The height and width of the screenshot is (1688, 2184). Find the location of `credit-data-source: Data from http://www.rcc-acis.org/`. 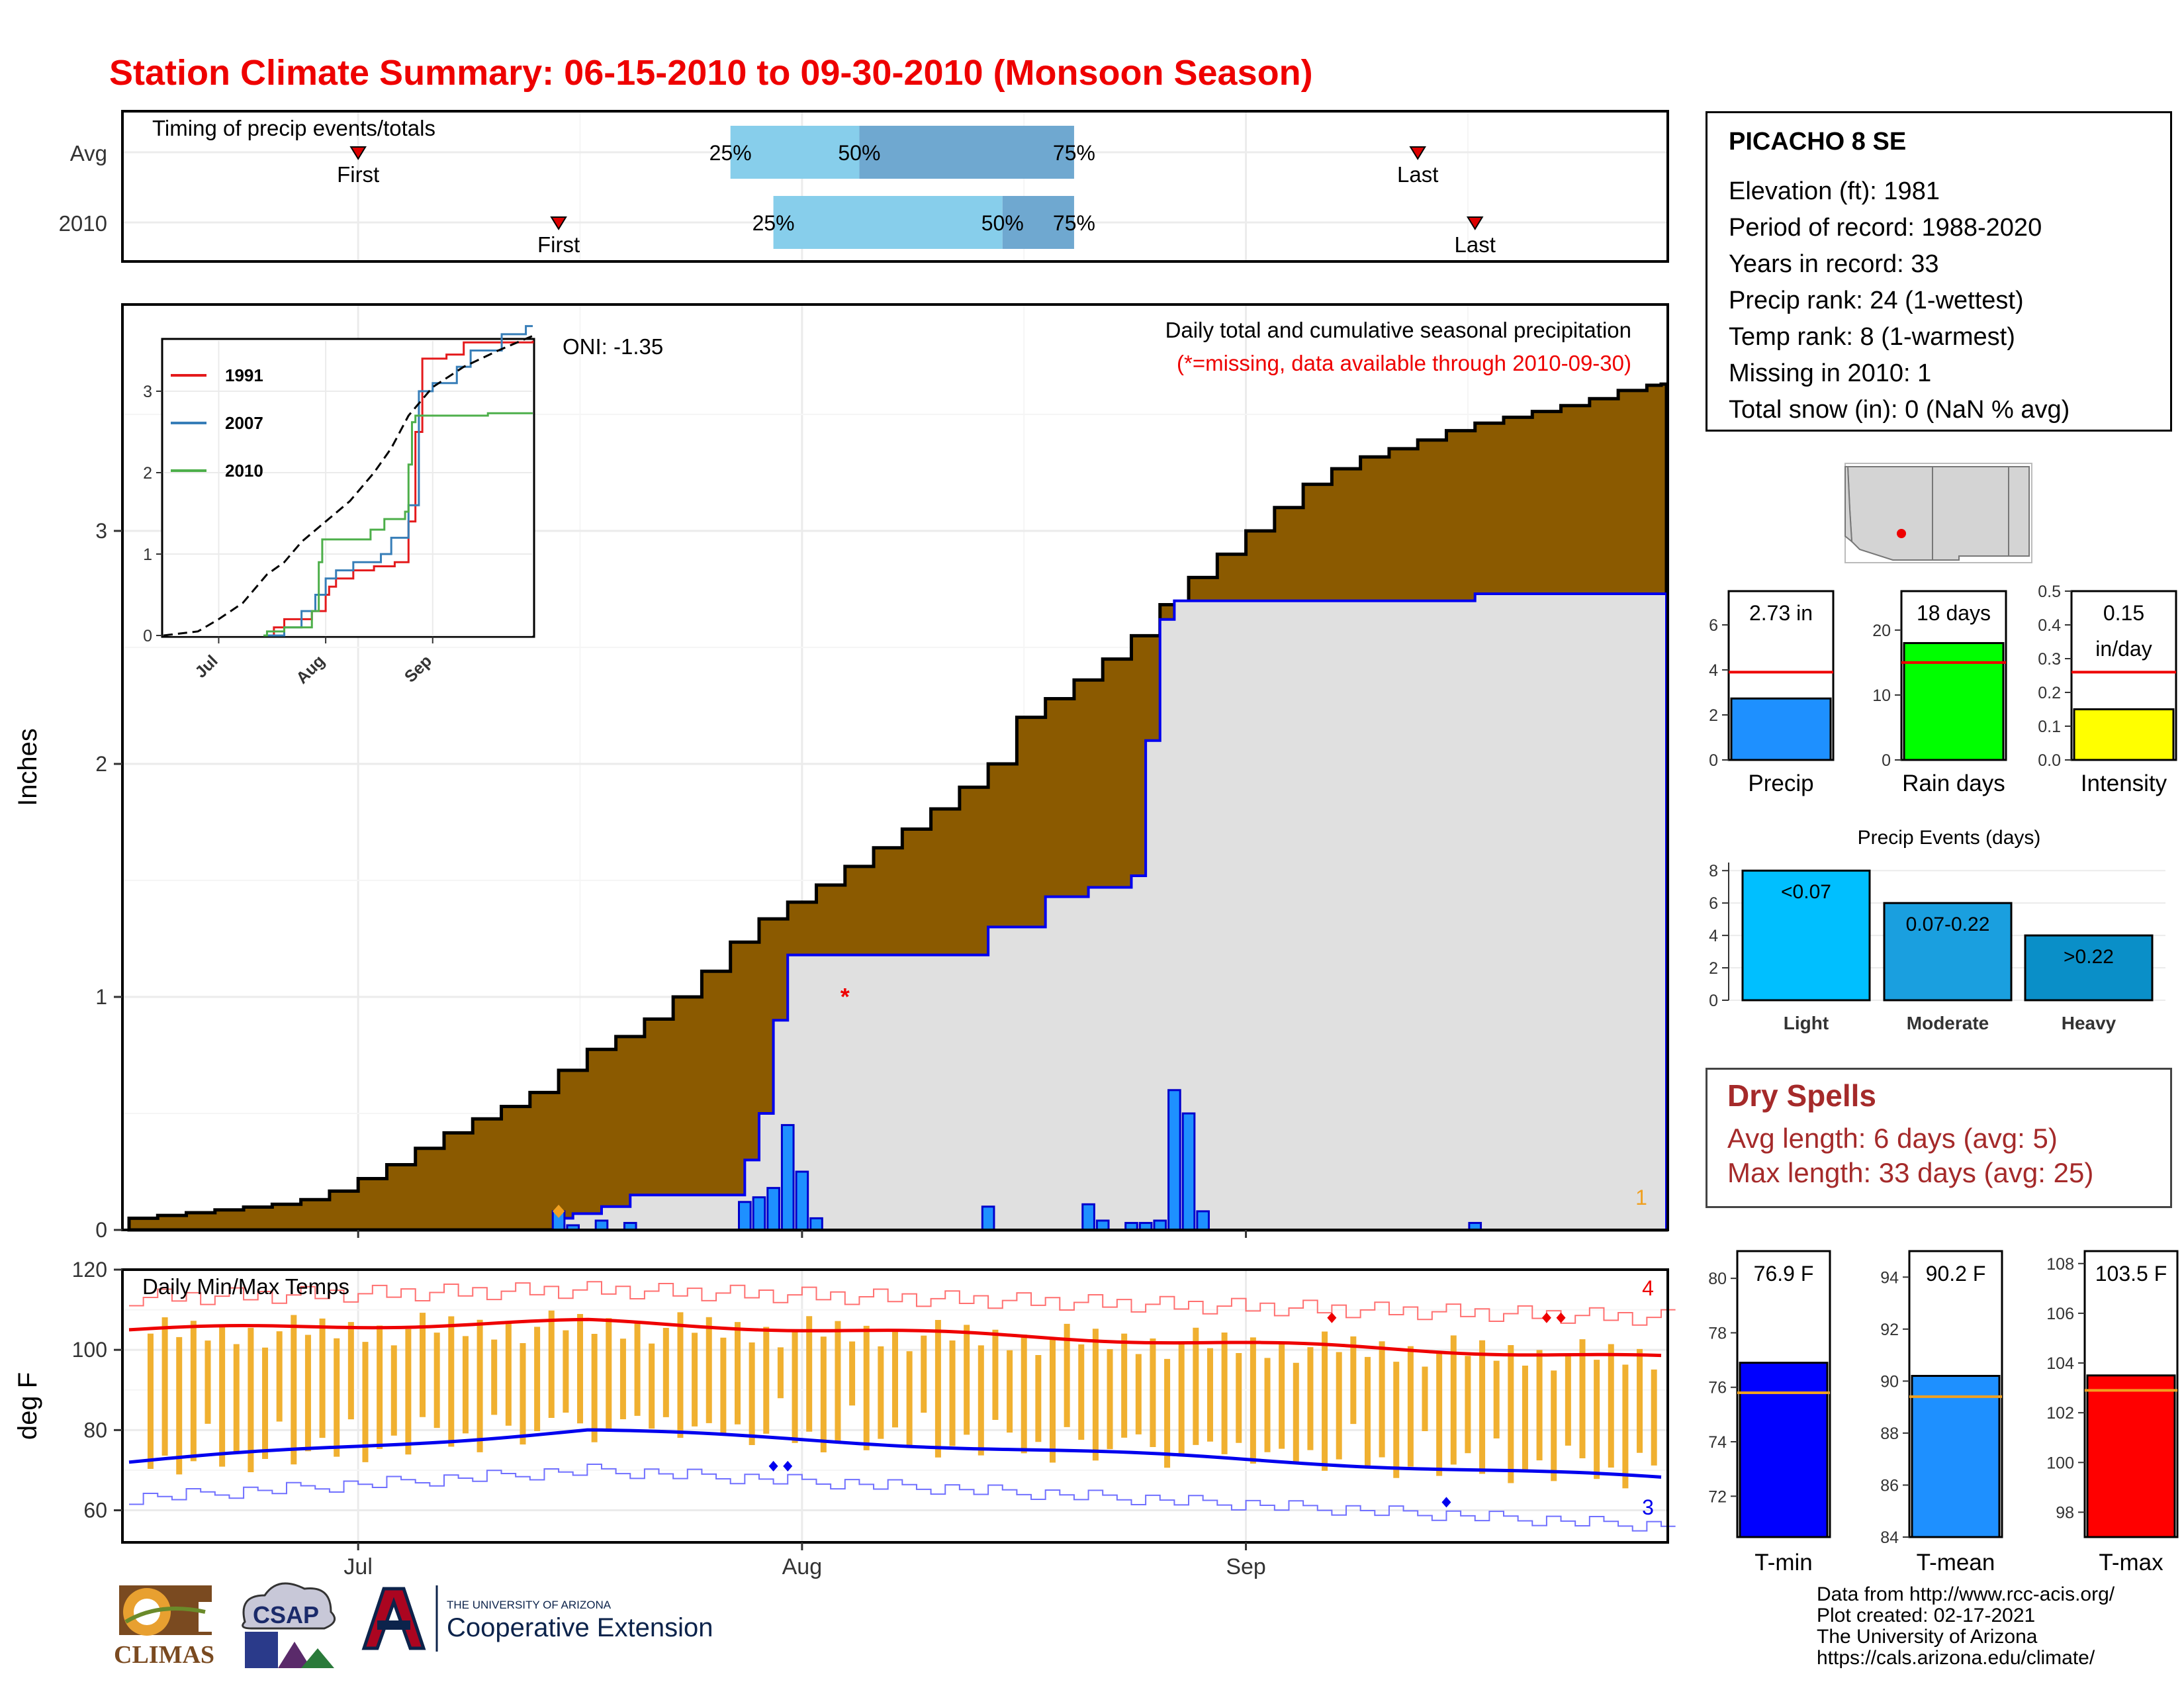

credit-data-source: Data from http://www.rcc-acis.org/ is located at coordinates (1966, 1594).